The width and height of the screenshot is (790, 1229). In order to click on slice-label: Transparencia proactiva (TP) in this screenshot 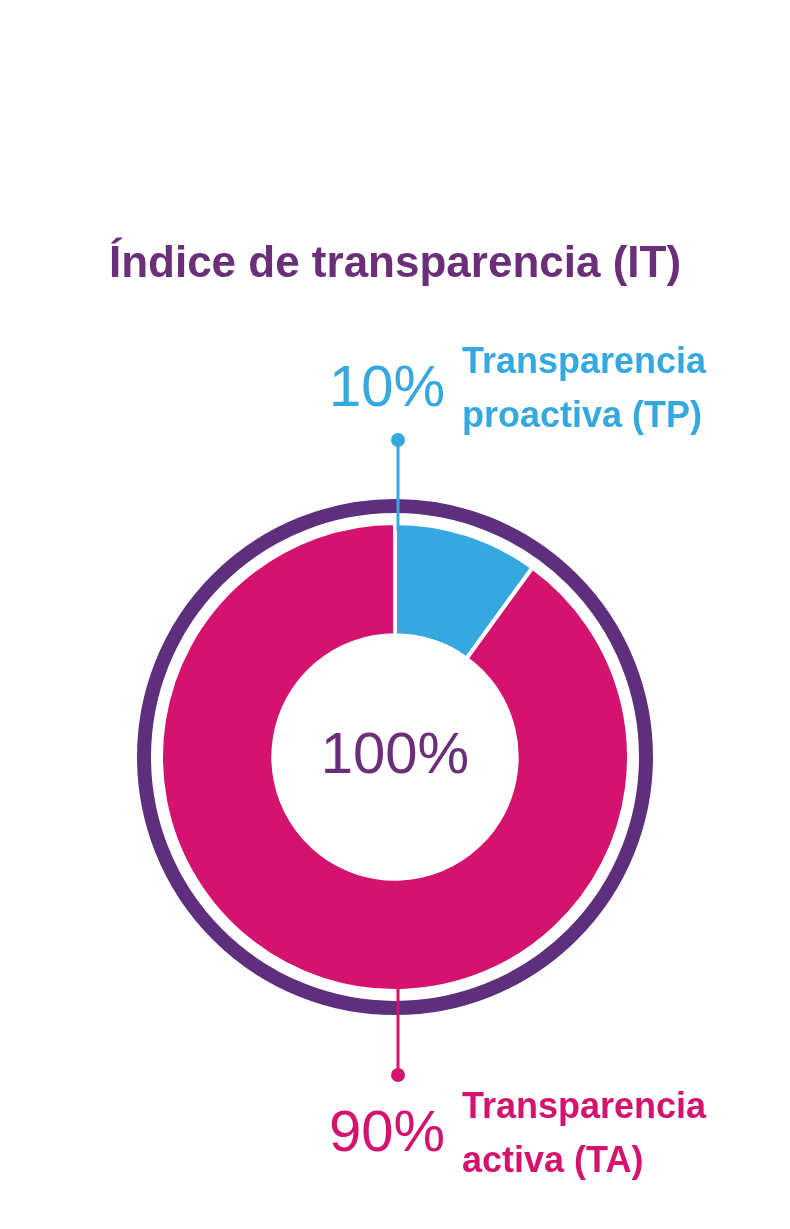, I will do `click(585, 387)`.